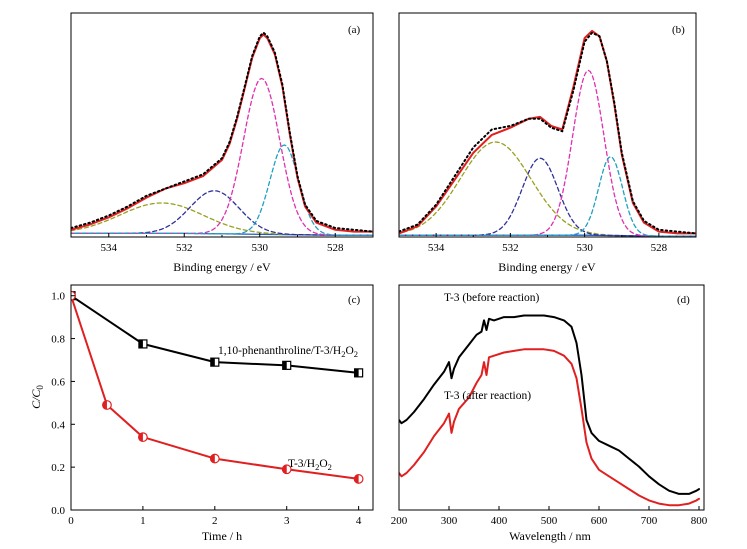  I want to click on panel-c-ytick-label: 0.0, so click(58, 511).